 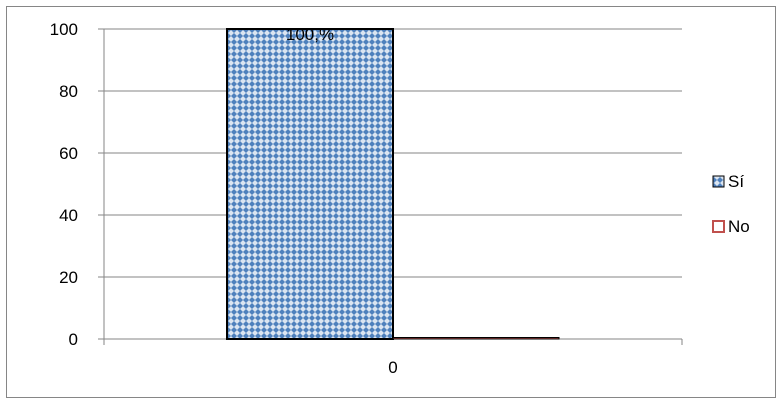 What do you see at coordinates (718, 226) in the screenshot?
I see `legend-swatch-no` at bounding box center [718, 226].